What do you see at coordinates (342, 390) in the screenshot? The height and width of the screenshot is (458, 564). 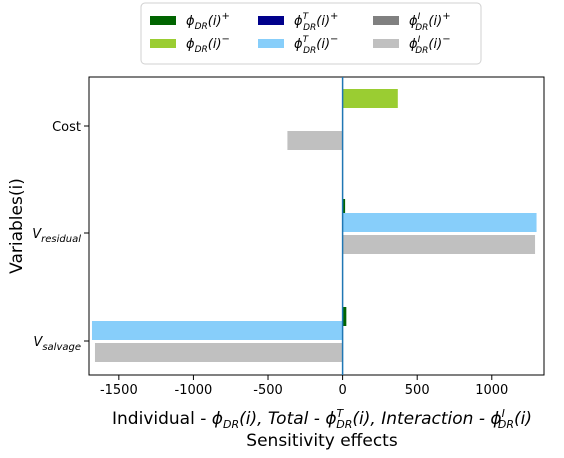 I see `x-tick-label: 0` at bounding box center [342, 390].